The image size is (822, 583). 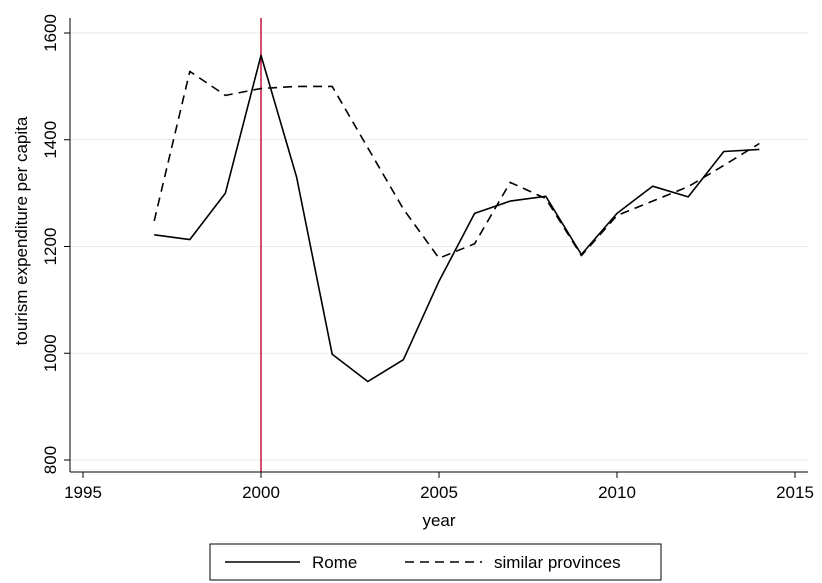 I want to click on x-tick-label-1995: 1995, so click(x=83, y=492).